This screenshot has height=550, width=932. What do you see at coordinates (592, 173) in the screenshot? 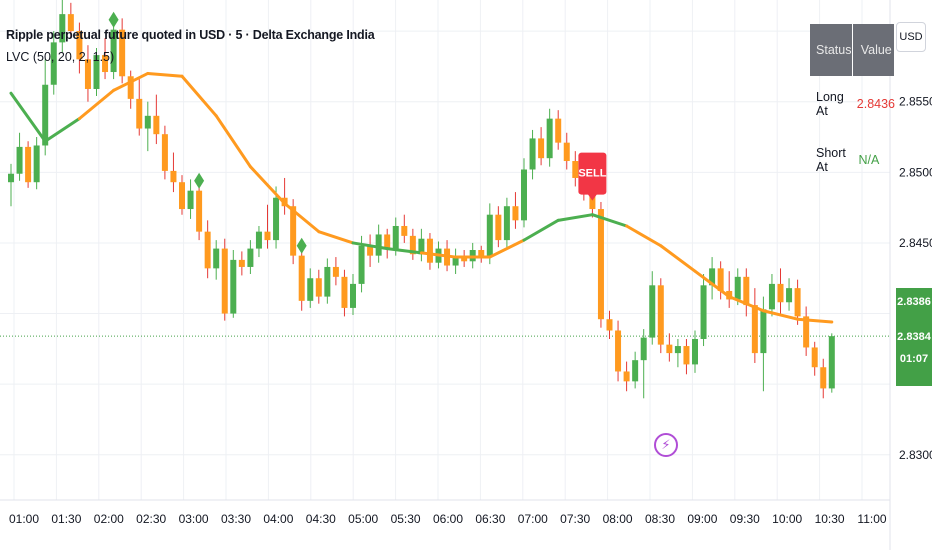
I see `sell-label-box` at bounding box center [592, 173].